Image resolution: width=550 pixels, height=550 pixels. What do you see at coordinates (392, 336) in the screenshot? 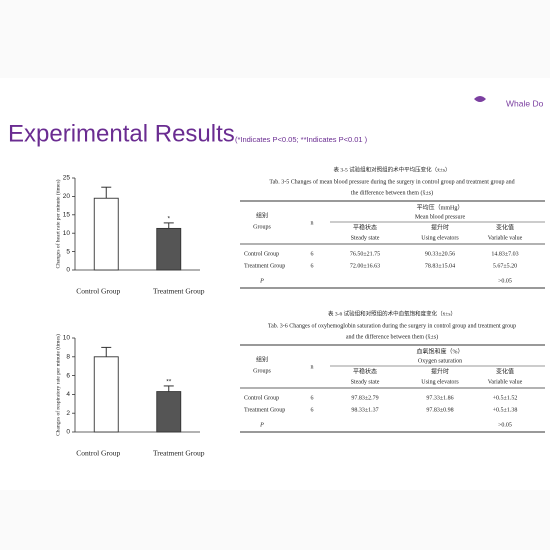
I see `table-caption-en: and the difference between them (x̄±s)` at bounding box center [392, 336].